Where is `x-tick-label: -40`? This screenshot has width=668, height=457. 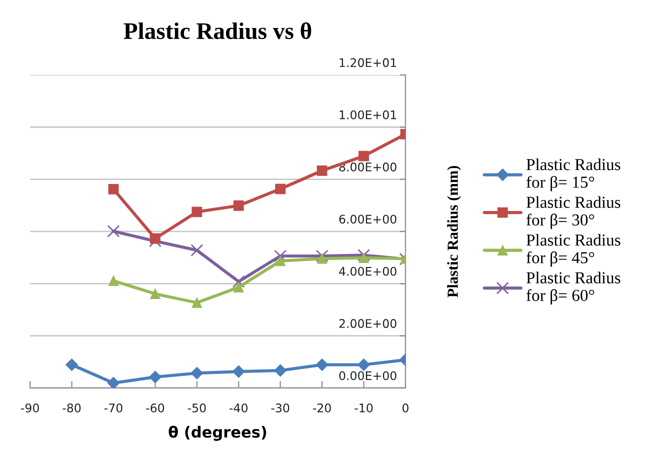 x-tick-label: -40 is located at coordinates (239, 407).